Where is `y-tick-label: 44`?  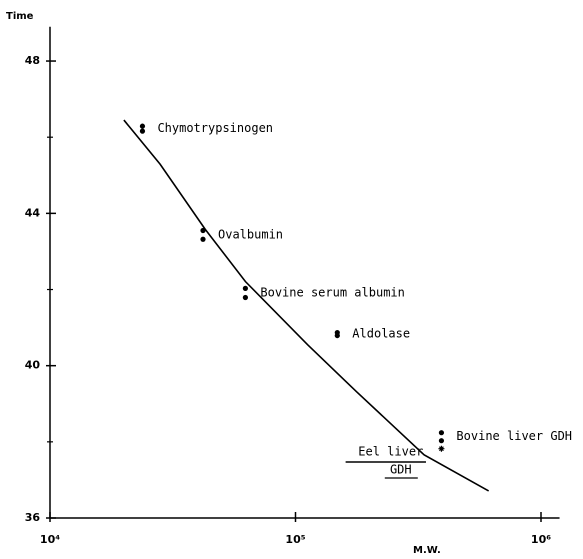
y-tick-label: 44 is located at coordinates (33, 212).